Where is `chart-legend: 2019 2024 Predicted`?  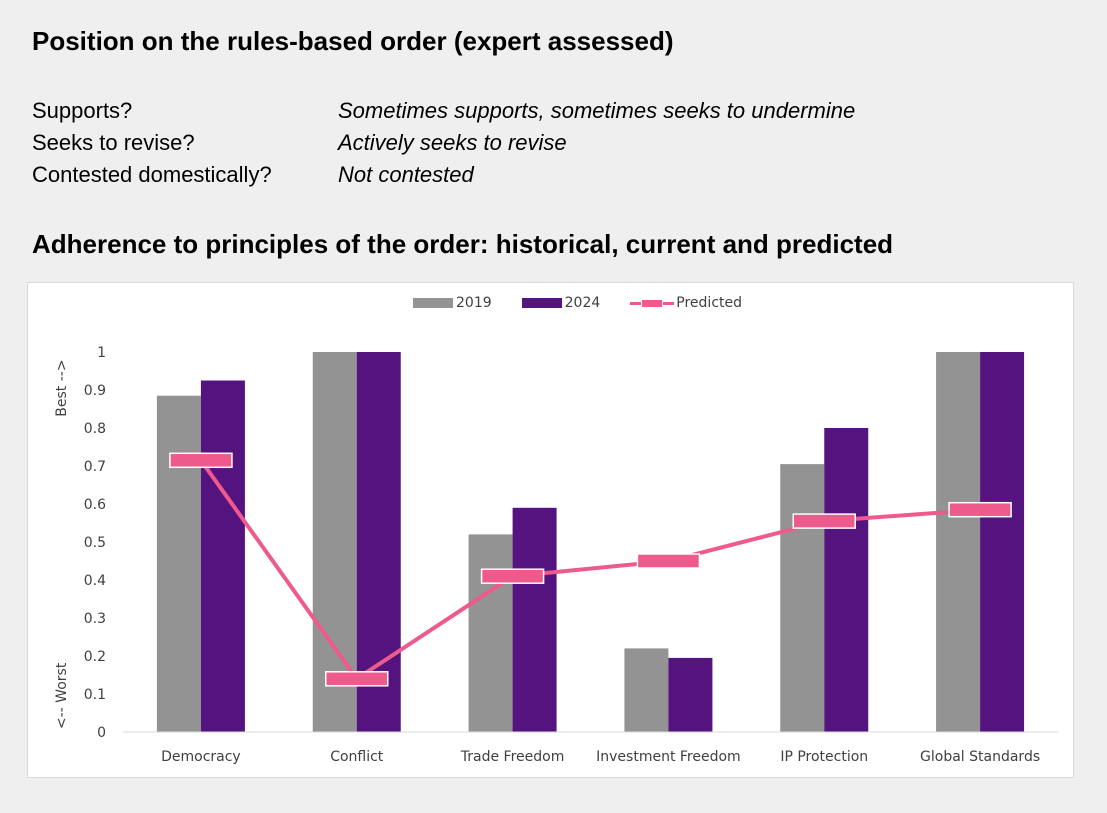 chart-legend: 2019 2024 Predicted is located at coordinates (592, 303).